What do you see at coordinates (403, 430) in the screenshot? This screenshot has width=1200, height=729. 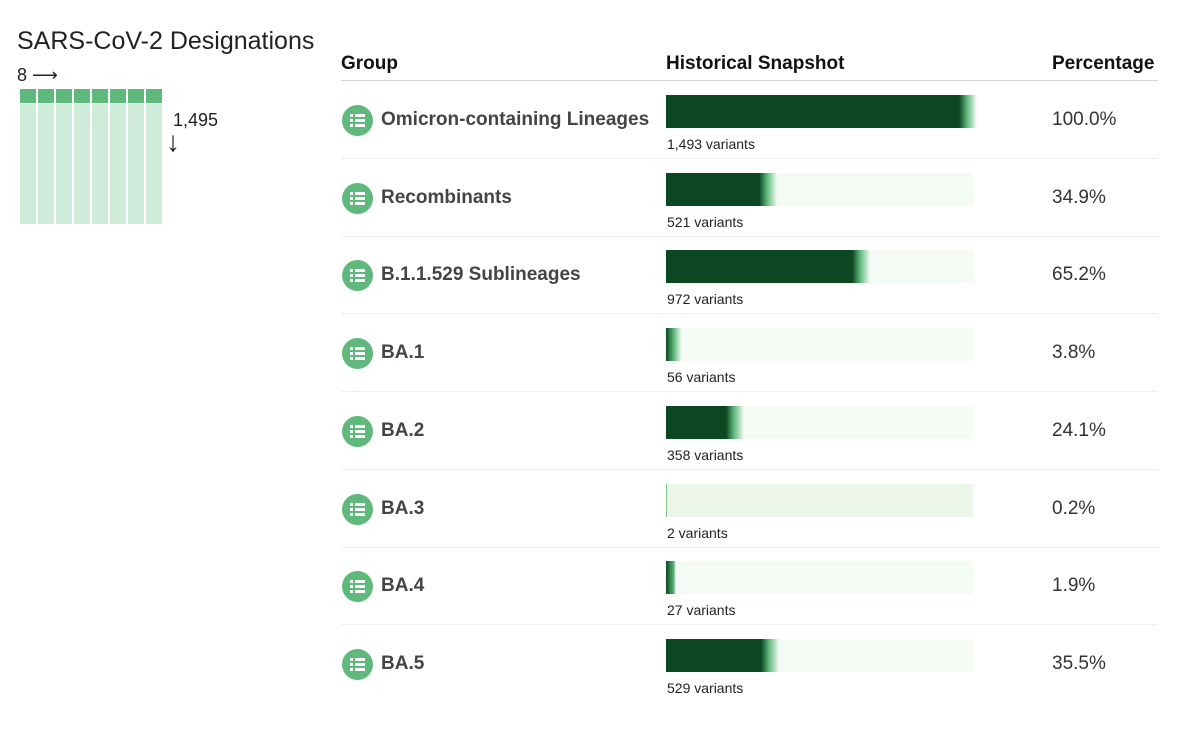 I see `group-label: BA.2` at bounding box center [403, 430].